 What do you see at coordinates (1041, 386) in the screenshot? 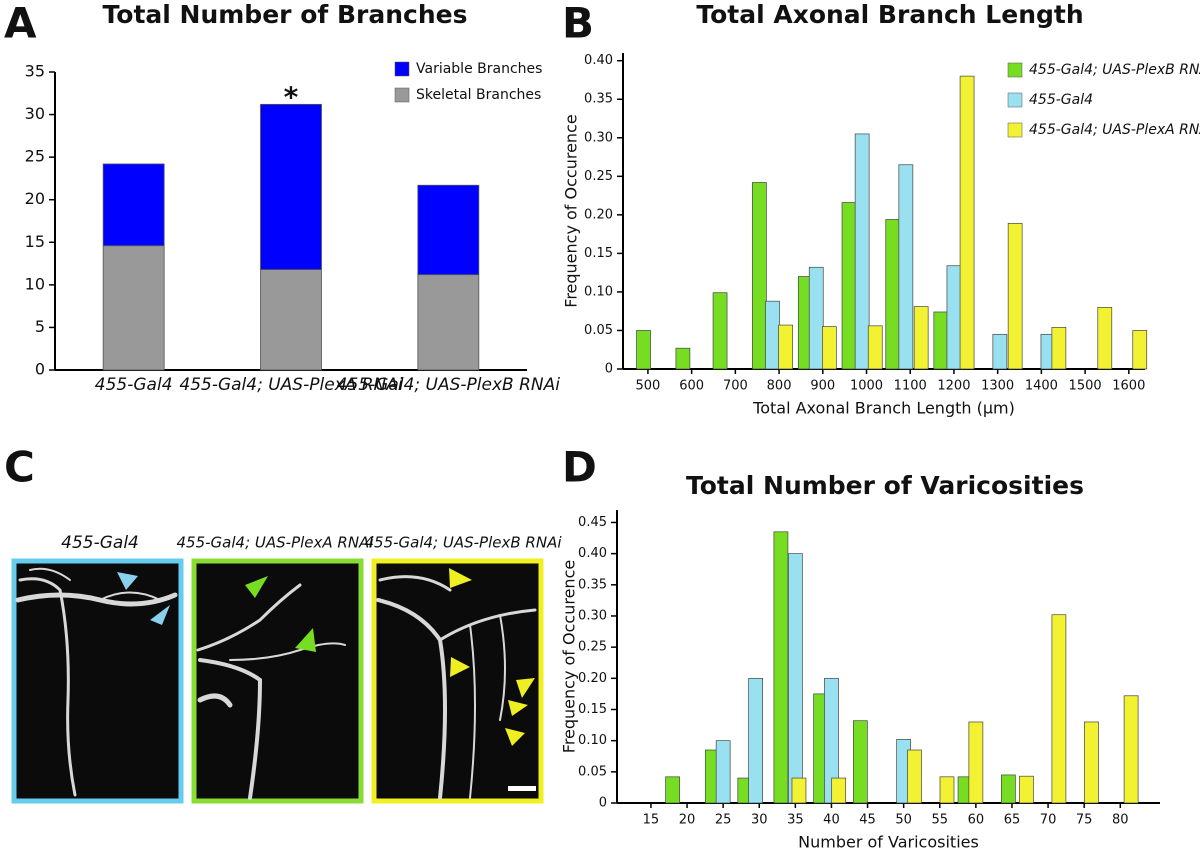
I see `x-tick-label: 1400` at bounding box center [1041, 386].